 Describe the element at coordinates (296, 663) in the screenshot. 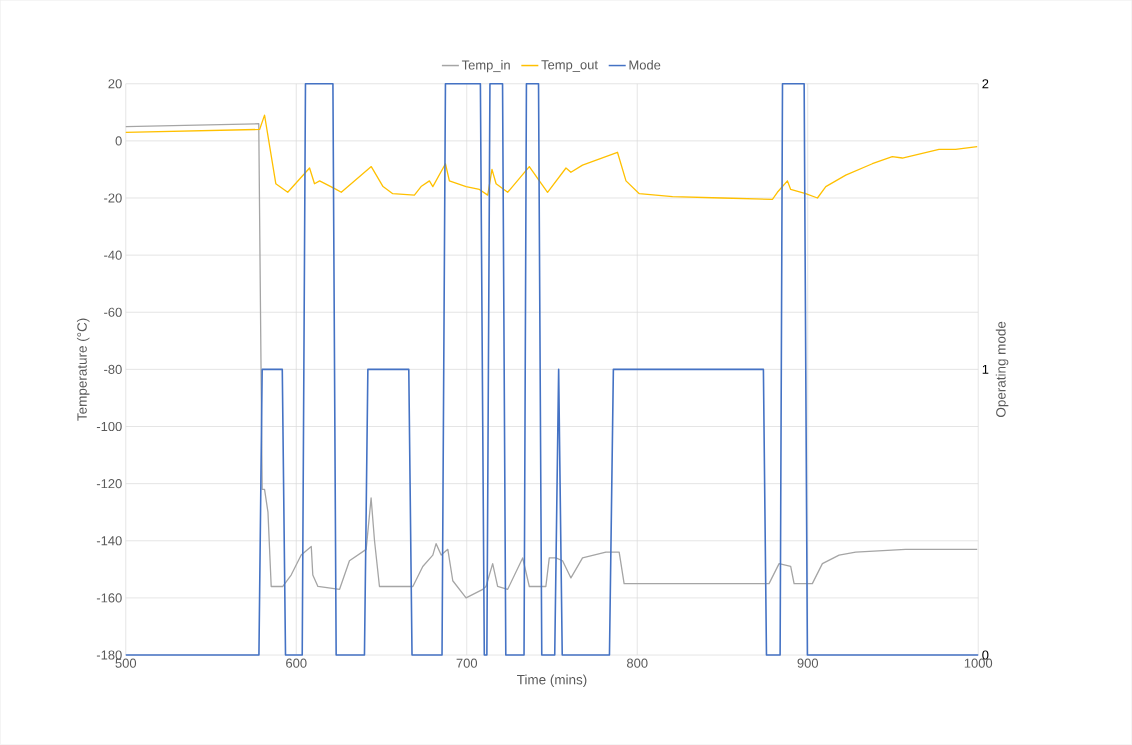

I see `x-tick-label: 600` at that location.